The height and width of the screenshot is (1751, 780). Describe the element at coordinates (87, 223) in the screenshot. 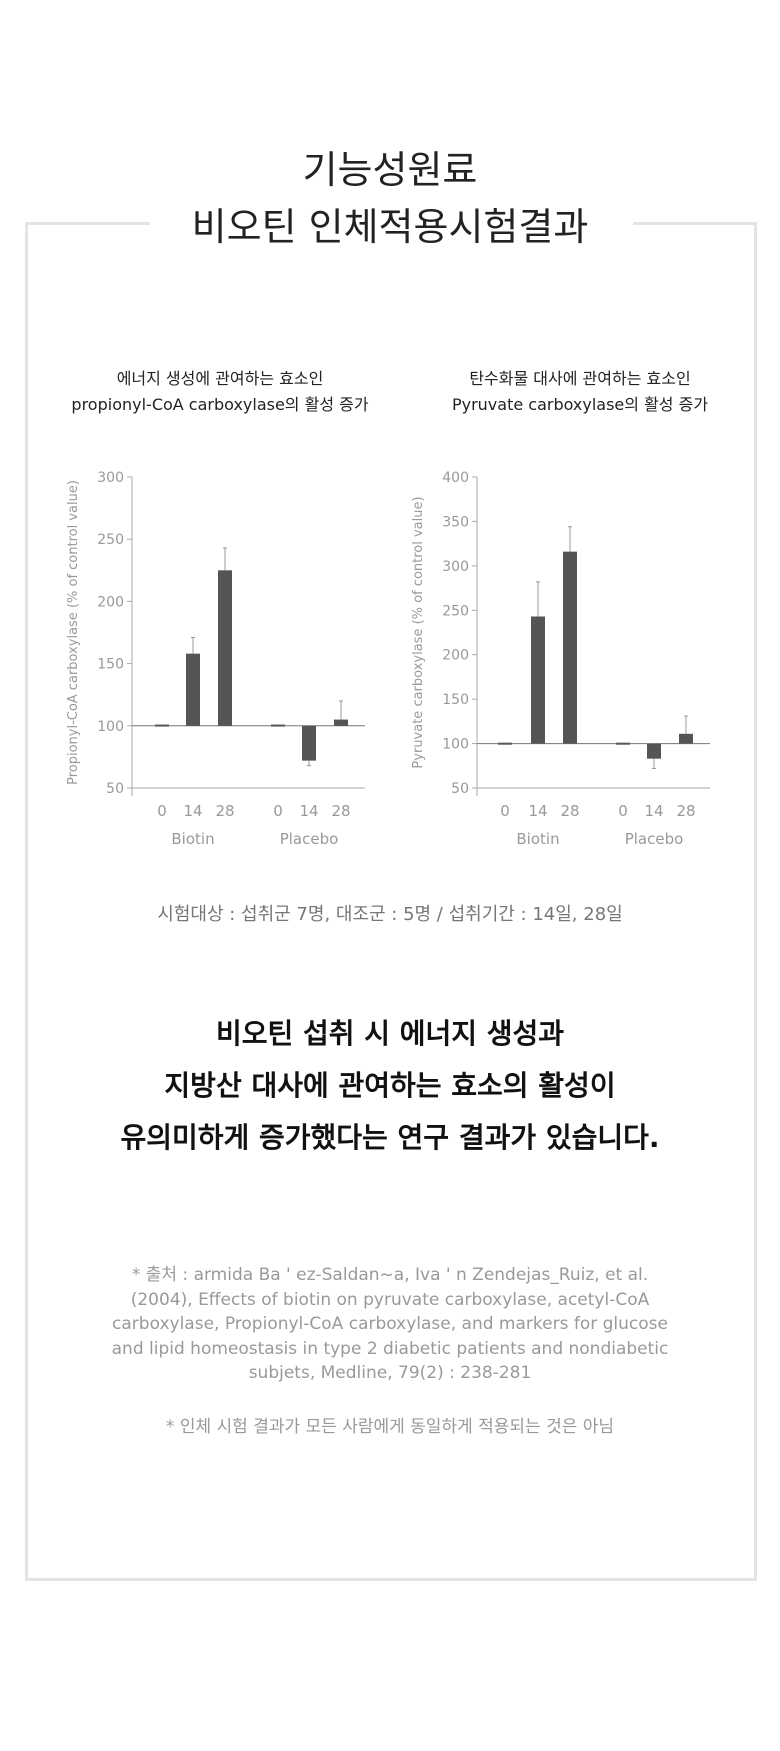

I see `frame-top-left` at that location.